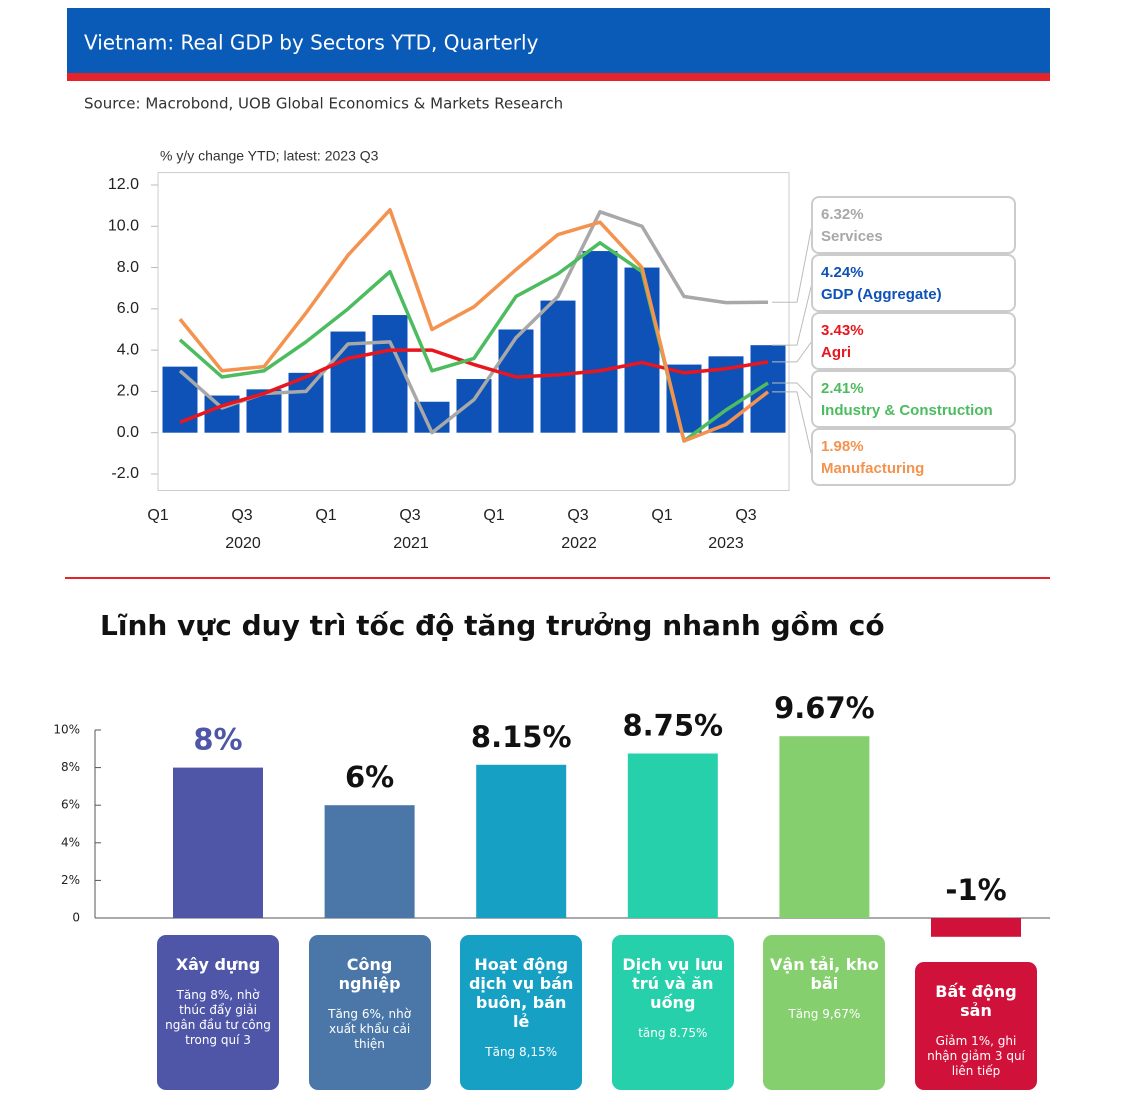  I want to click on legend-label: Services, so click(852, 236).